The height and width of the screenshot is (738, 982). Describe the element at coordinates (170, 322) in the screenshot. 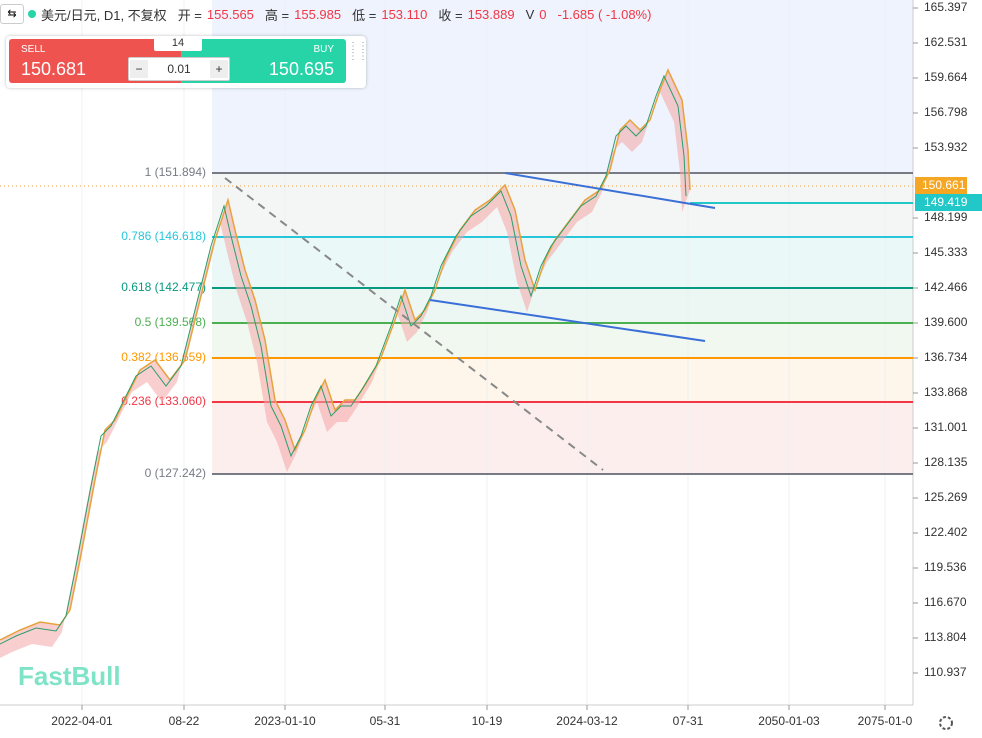

I see `fib-label: 0.5 (139.568)` at that location.